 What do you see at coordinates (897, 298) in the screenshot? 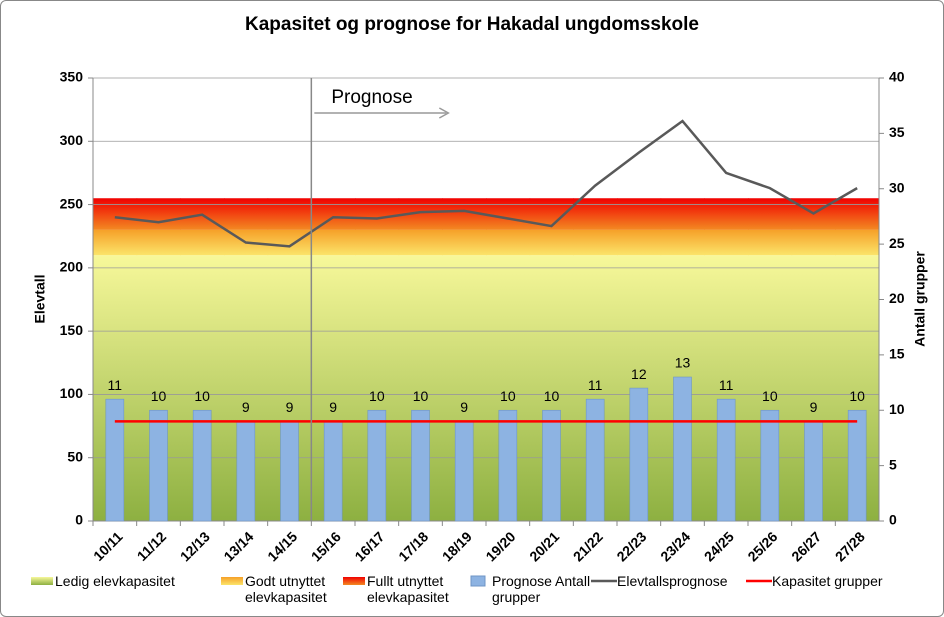
I see `y2-tick-label: 20` at bounding box center [897, 298].